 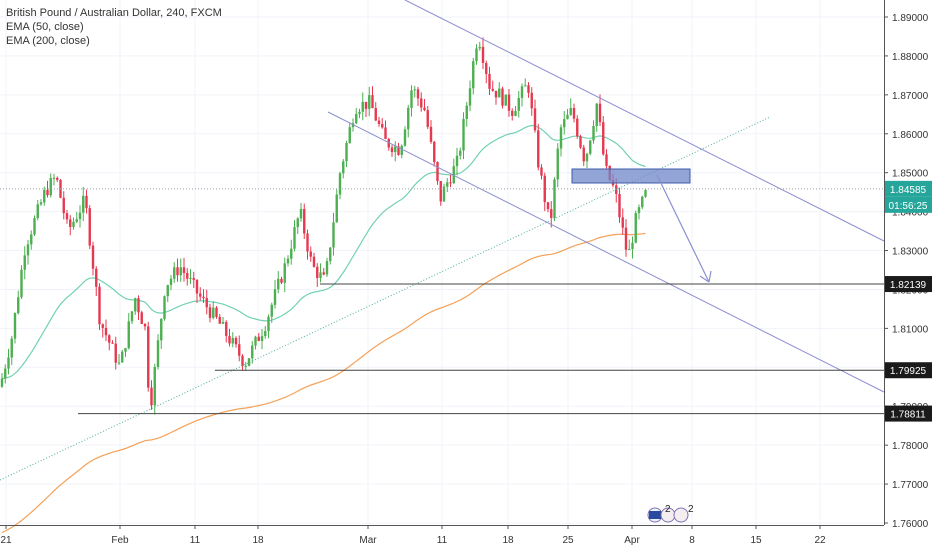 What do you see at coordinates (908, 188) in the screenshot?
I see `current-price-badge: 1.84585` at bounding box center [908, 188].